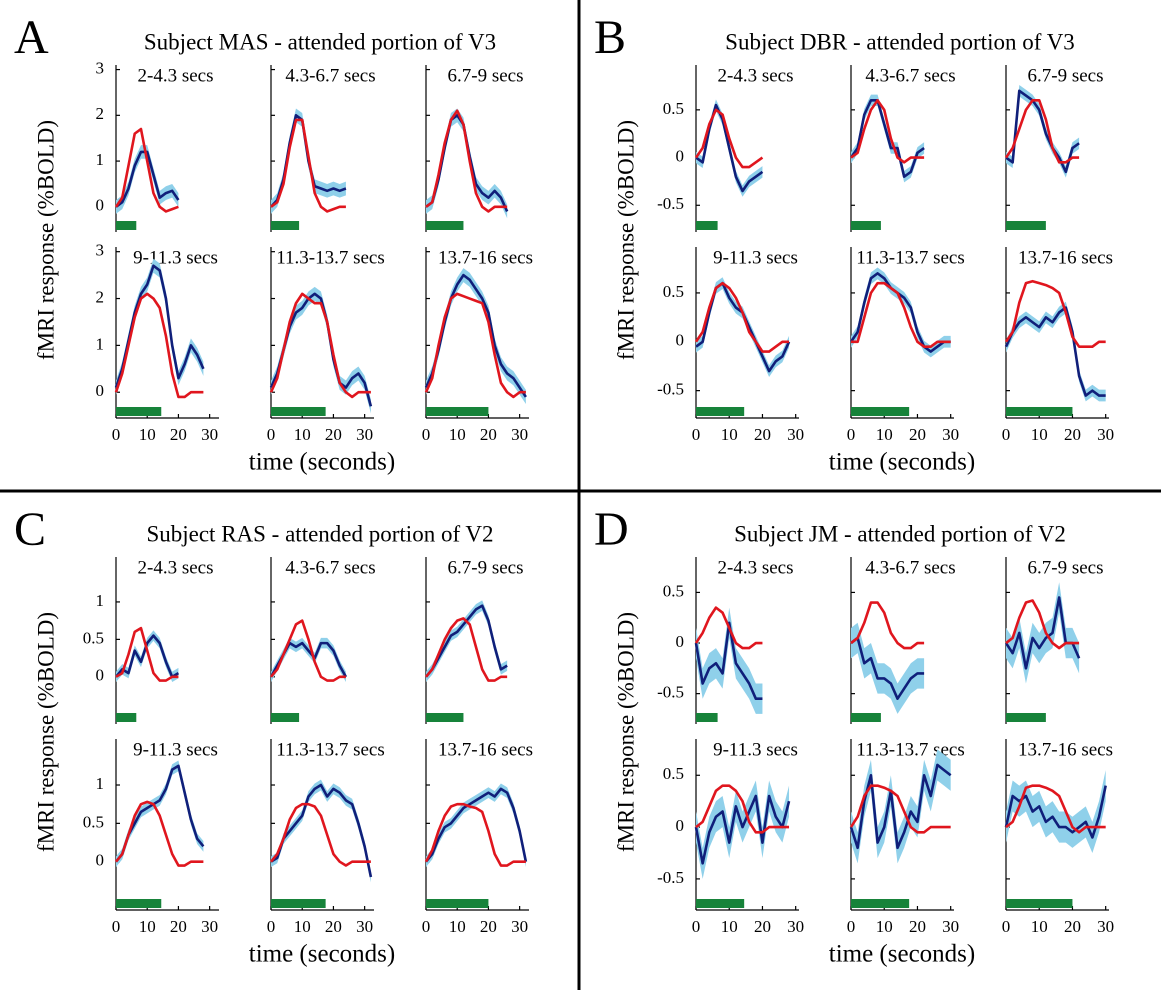  I want to click on y-tick-label: -0.5, so click(670, 692).